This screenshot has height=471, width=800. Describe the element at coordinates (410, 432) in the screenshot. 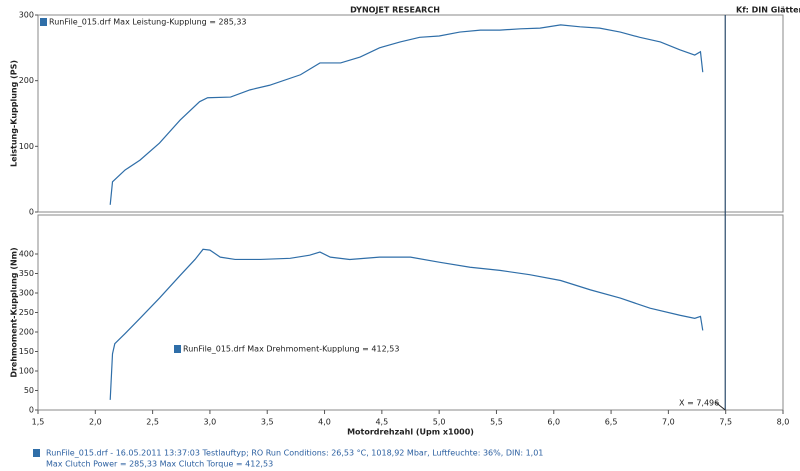

I see `x-axis-title: Motordrehzahl (Upm x1000)` at that location.